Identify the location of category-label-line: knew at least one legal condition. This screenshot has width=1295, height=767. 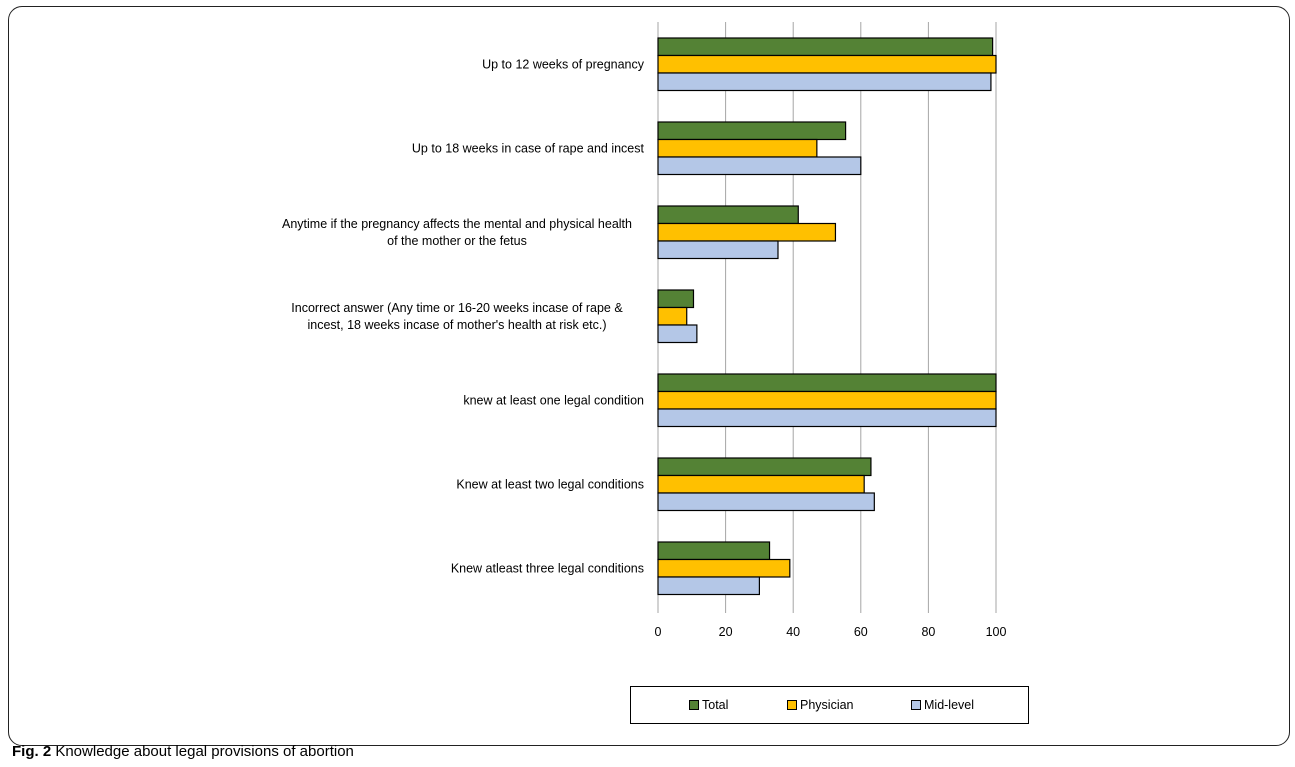
(553, 400).